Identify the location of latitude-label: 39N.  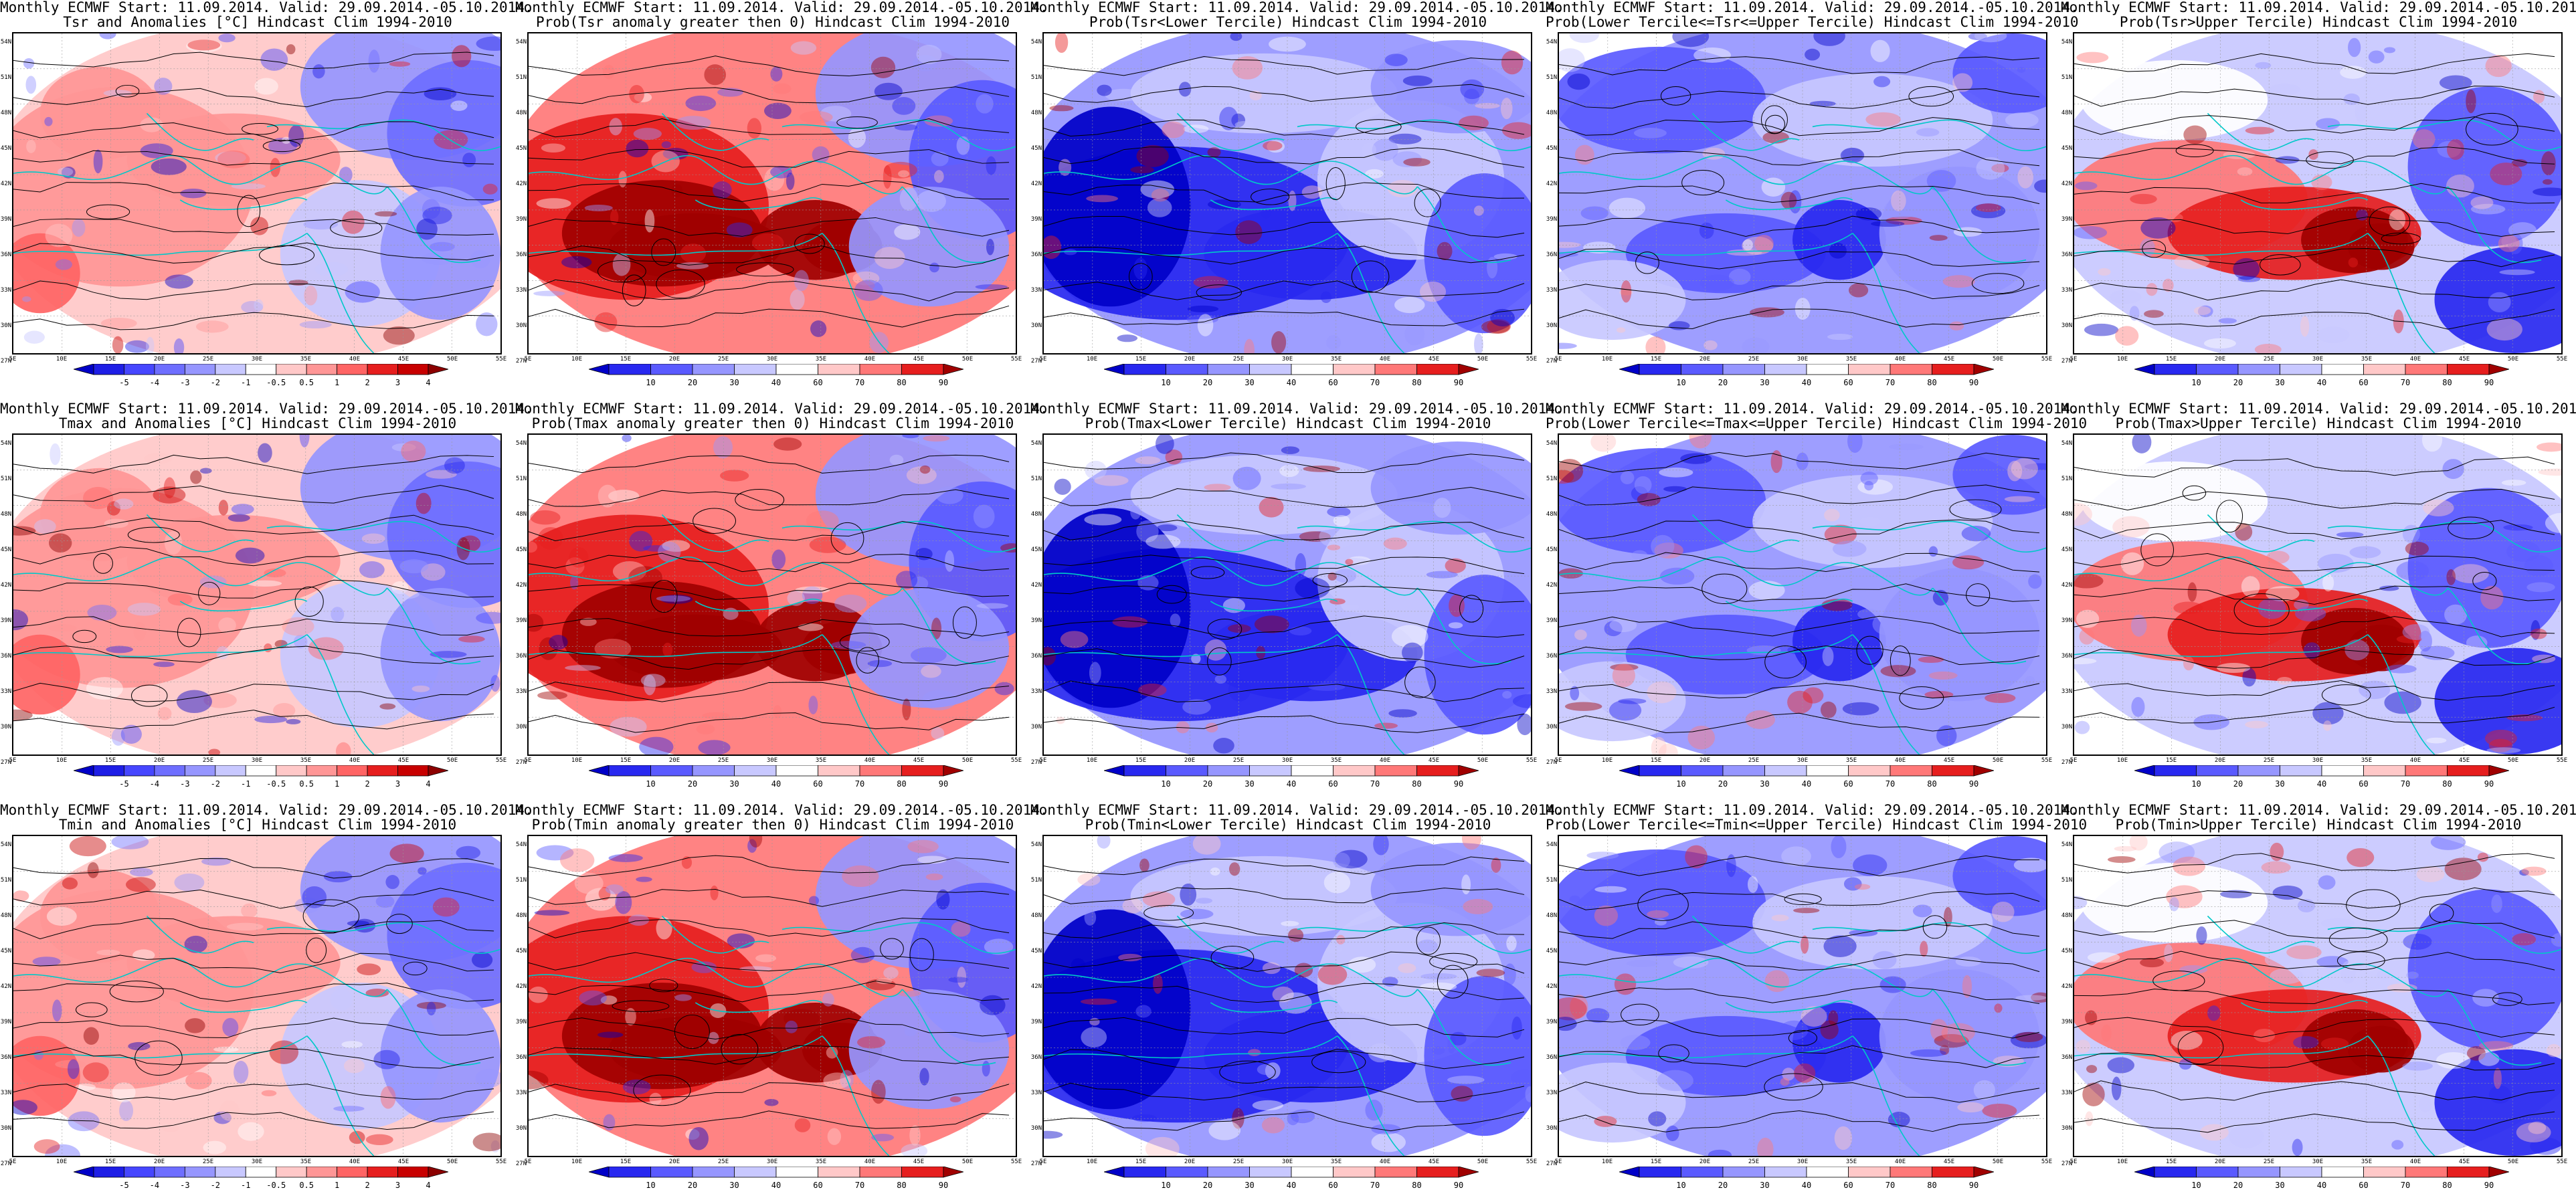
(6, 219).